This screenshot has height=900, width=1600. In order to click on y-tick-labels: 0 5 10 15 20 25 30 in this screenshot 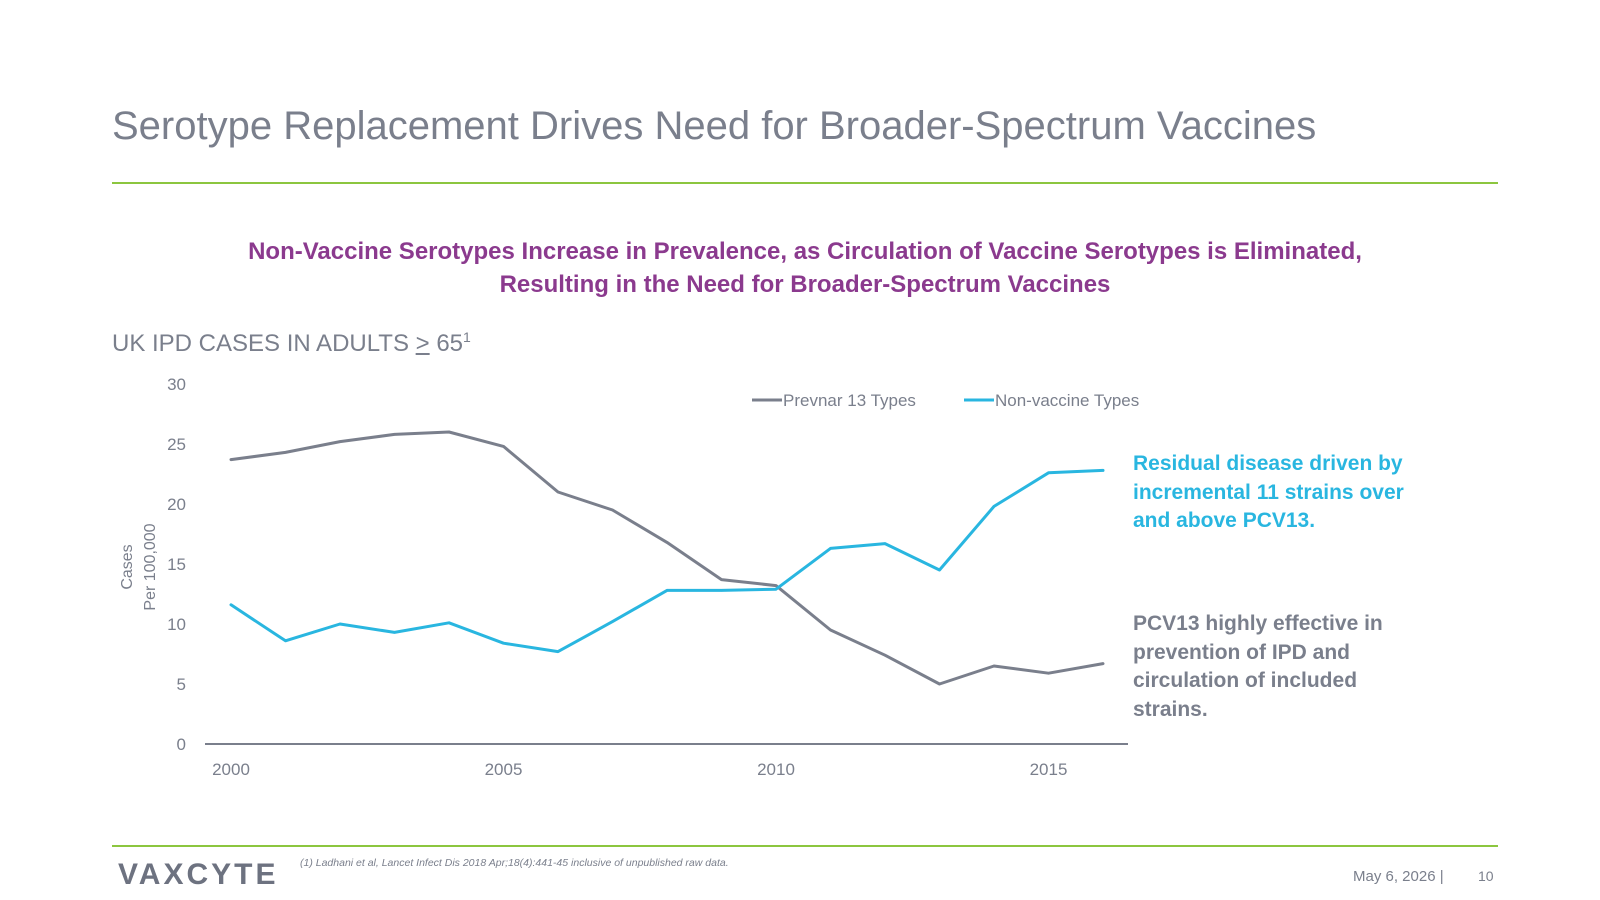, I will do `click(176, 564)`.